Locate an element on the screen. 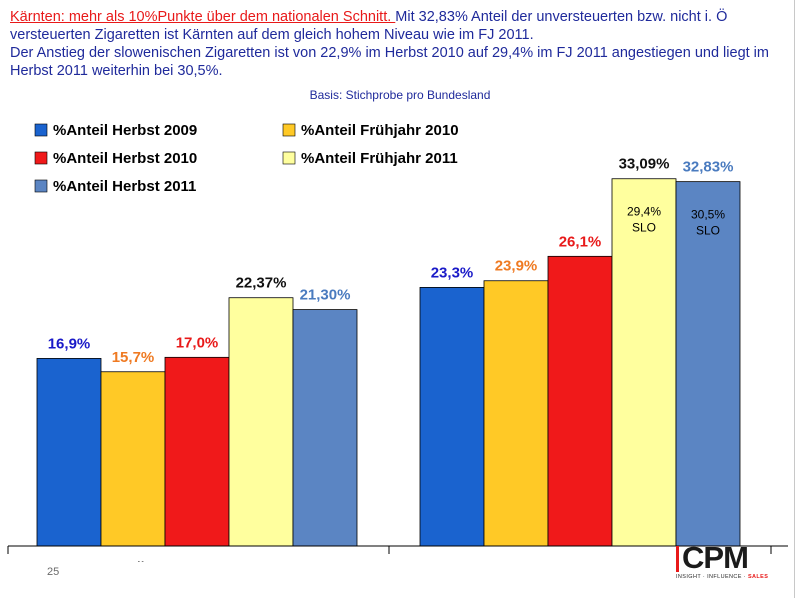  cpm-logo: CPM INSIGHT · INFLUENCE · SALES is located at coordinates (722, 569).